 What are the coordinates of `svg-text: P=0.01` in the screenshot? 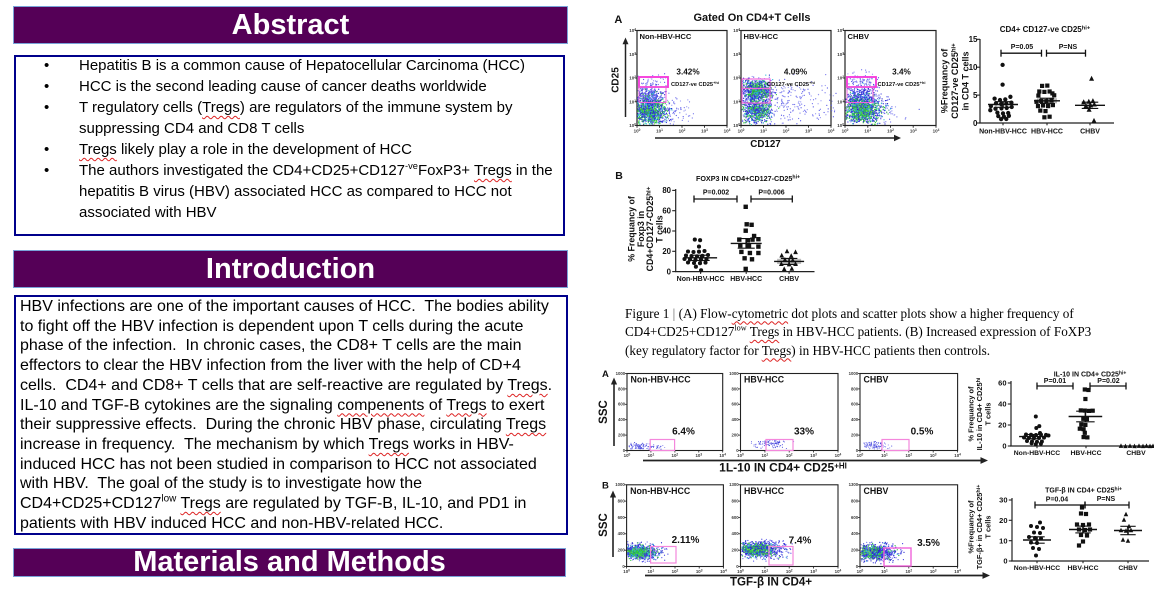 It's located at (1055, 381).